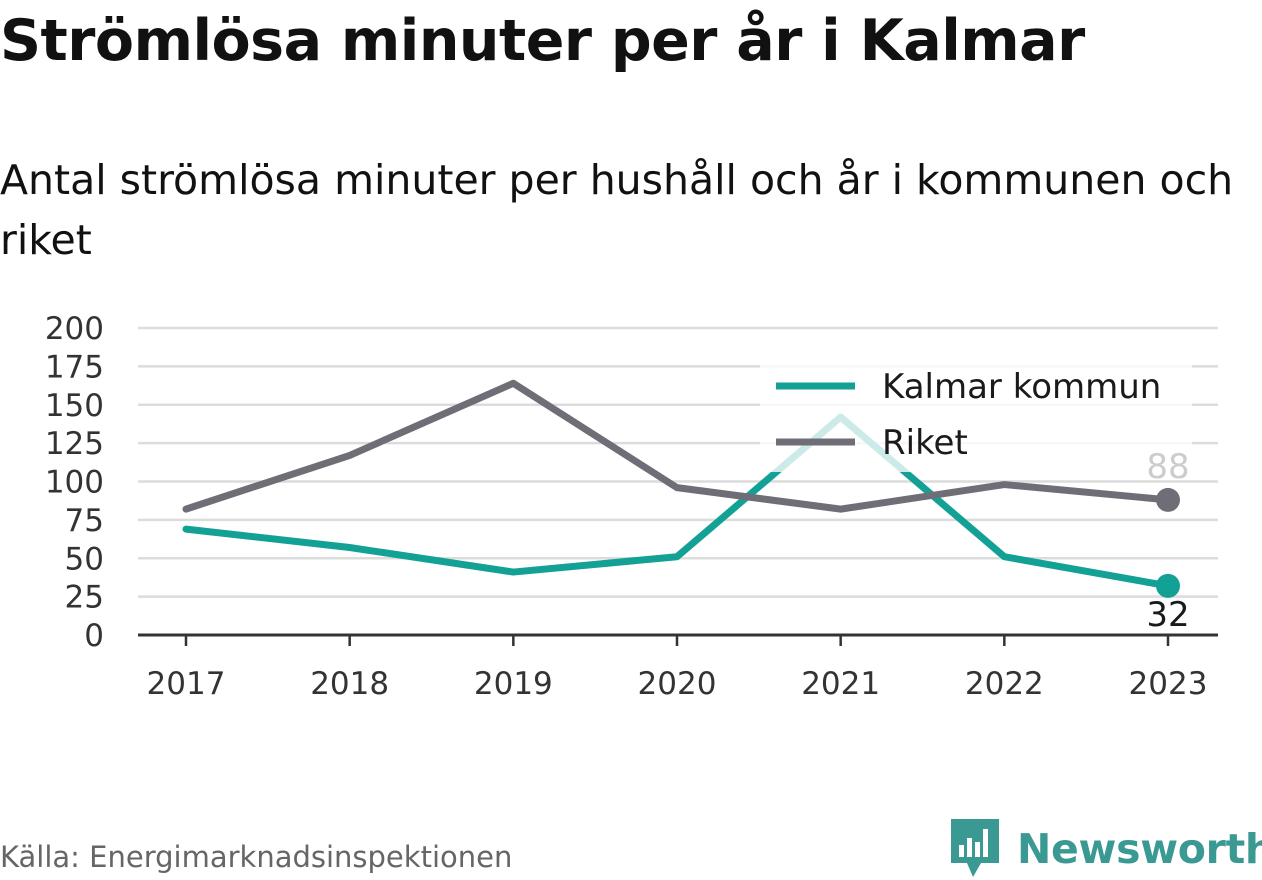 This screenshot has width=1262, height=880. Describe the element at coordinates (840, 684) in the screenshot. I see `x-tick-label: 2021` at that location.